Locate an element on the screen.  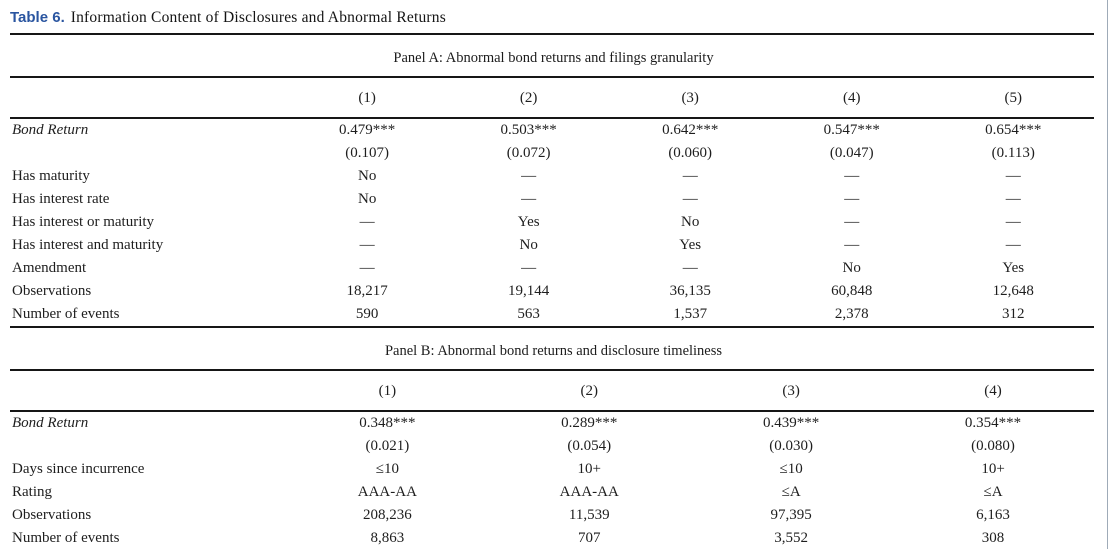
rule-panel-bottom is located at coordinates (552, 327).